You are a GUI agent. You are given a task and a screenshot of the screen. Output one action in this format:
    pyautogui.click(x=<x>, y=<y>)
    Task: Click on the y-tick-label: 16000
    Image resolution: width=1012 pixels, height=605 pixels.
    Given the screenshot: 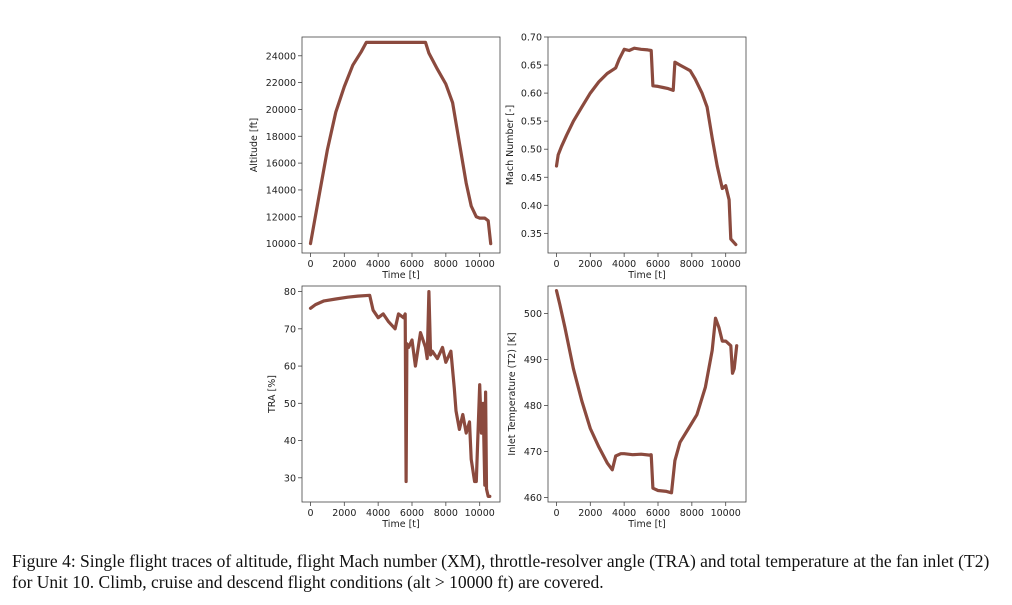 What is the action you would take?
    pyautogui.click(x=281, y=164)
    